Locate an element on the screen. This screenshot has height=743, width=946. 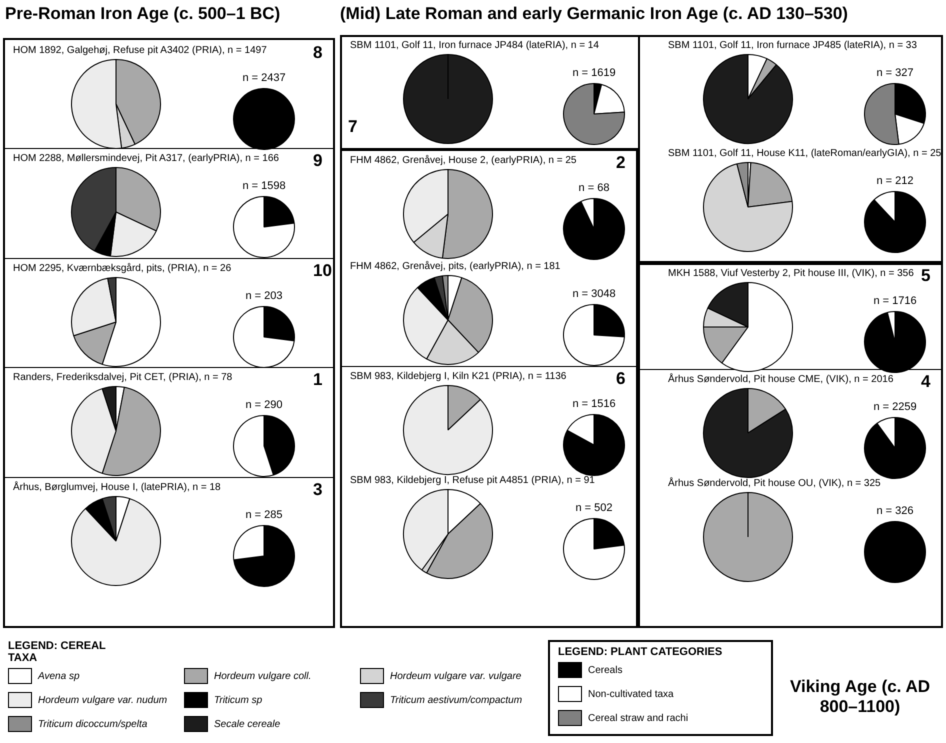
chart-title: FHM 4862, Grenåvej, pits, (earlyPRIA), n = 181 is located at coordinates (455, 266).